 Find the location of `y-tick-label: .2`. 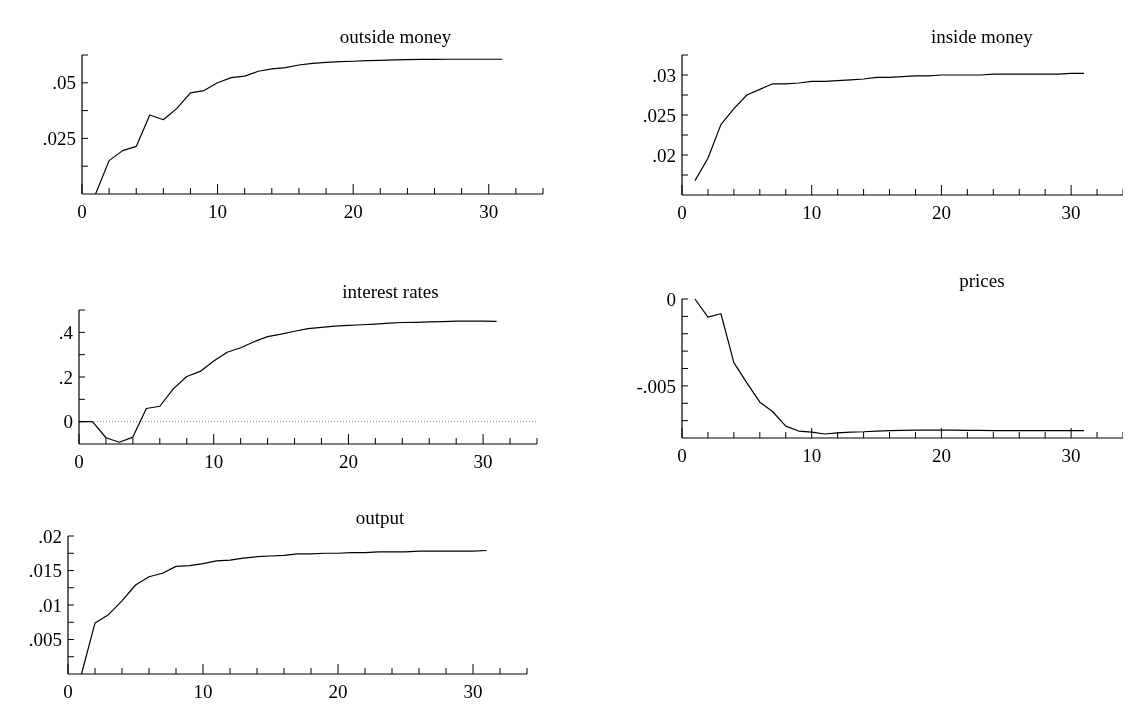

y-tick-label: .2 is located at coordinates (65, 377).